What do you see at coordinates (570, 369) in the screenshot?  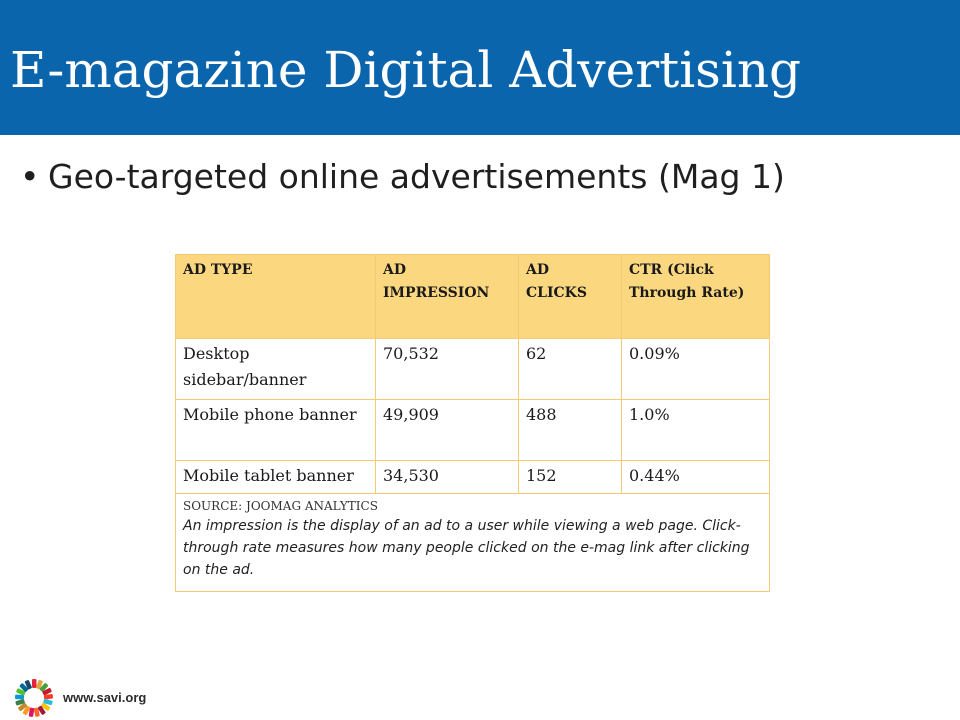 I see `table-cell: 62` at bounding box center [570, 369].